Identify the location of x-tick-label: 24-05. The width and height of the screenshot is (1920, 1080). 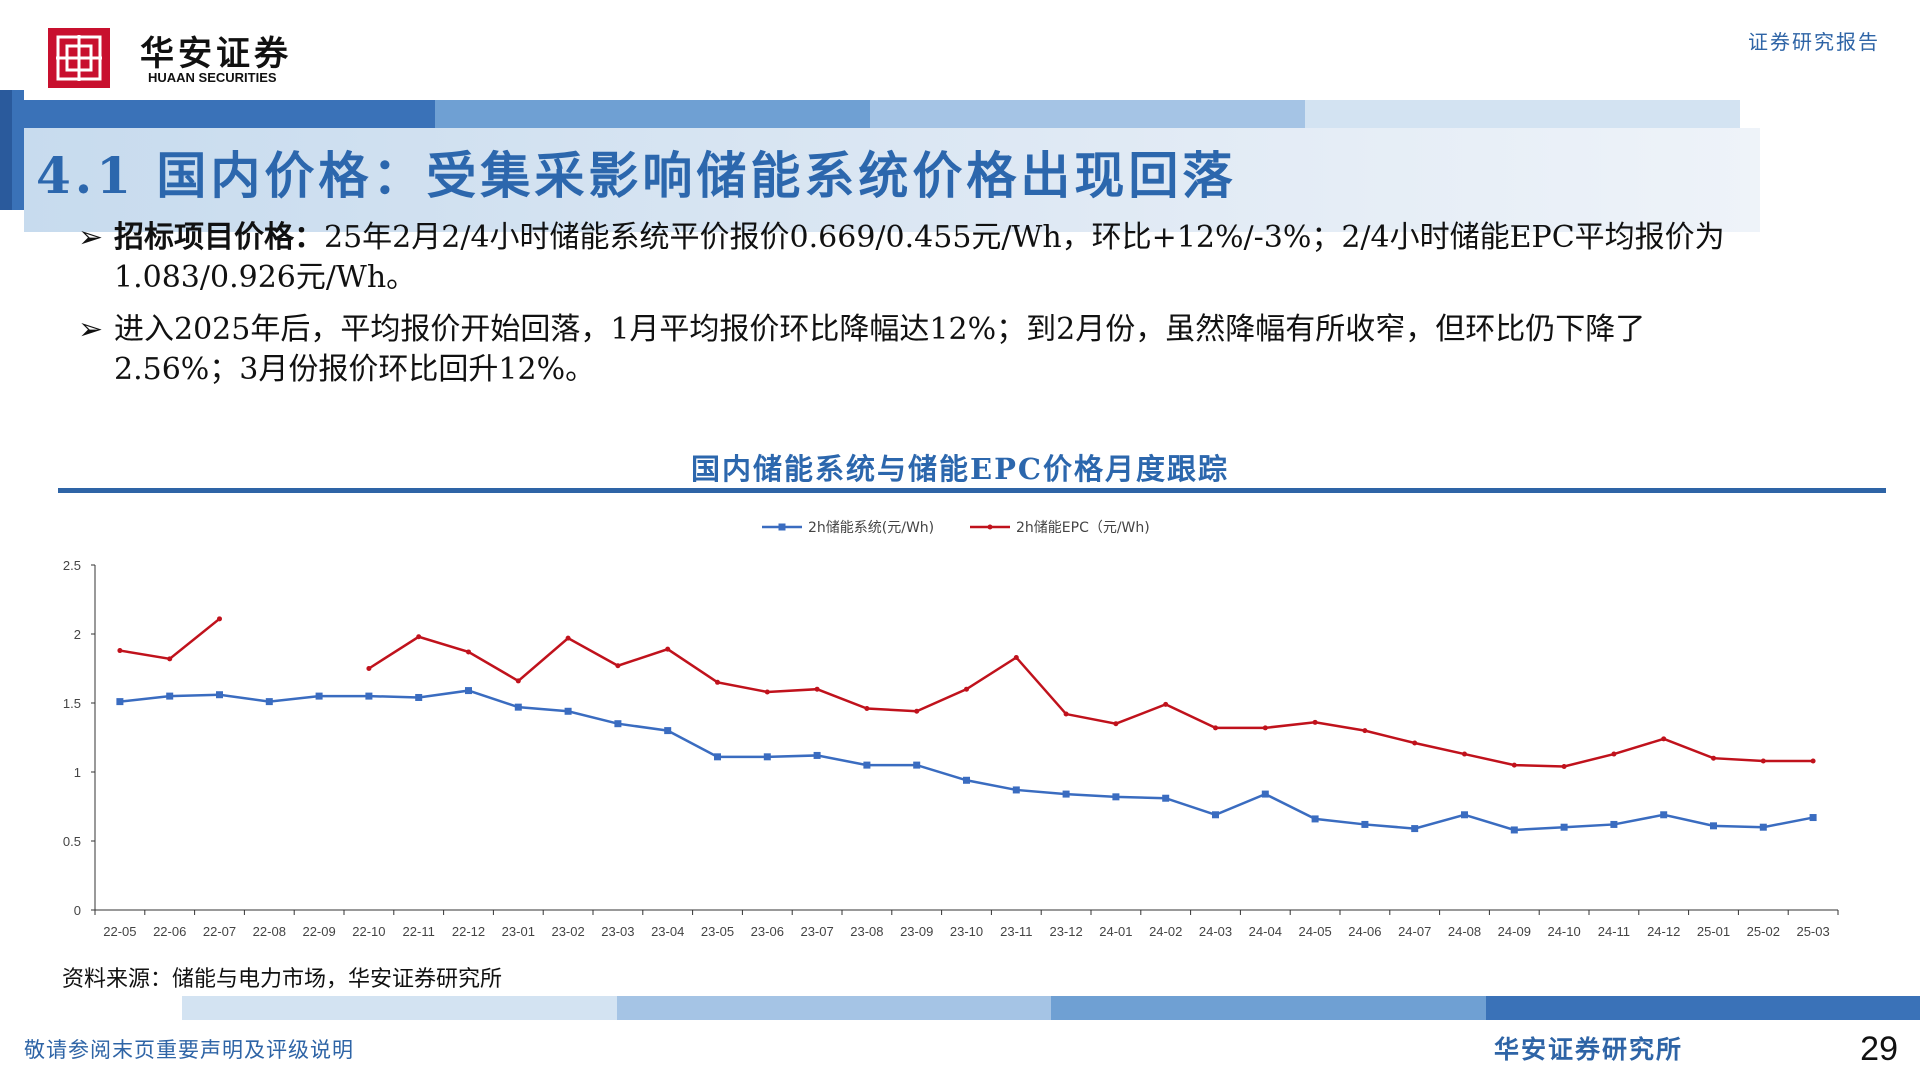
(1314, 931).